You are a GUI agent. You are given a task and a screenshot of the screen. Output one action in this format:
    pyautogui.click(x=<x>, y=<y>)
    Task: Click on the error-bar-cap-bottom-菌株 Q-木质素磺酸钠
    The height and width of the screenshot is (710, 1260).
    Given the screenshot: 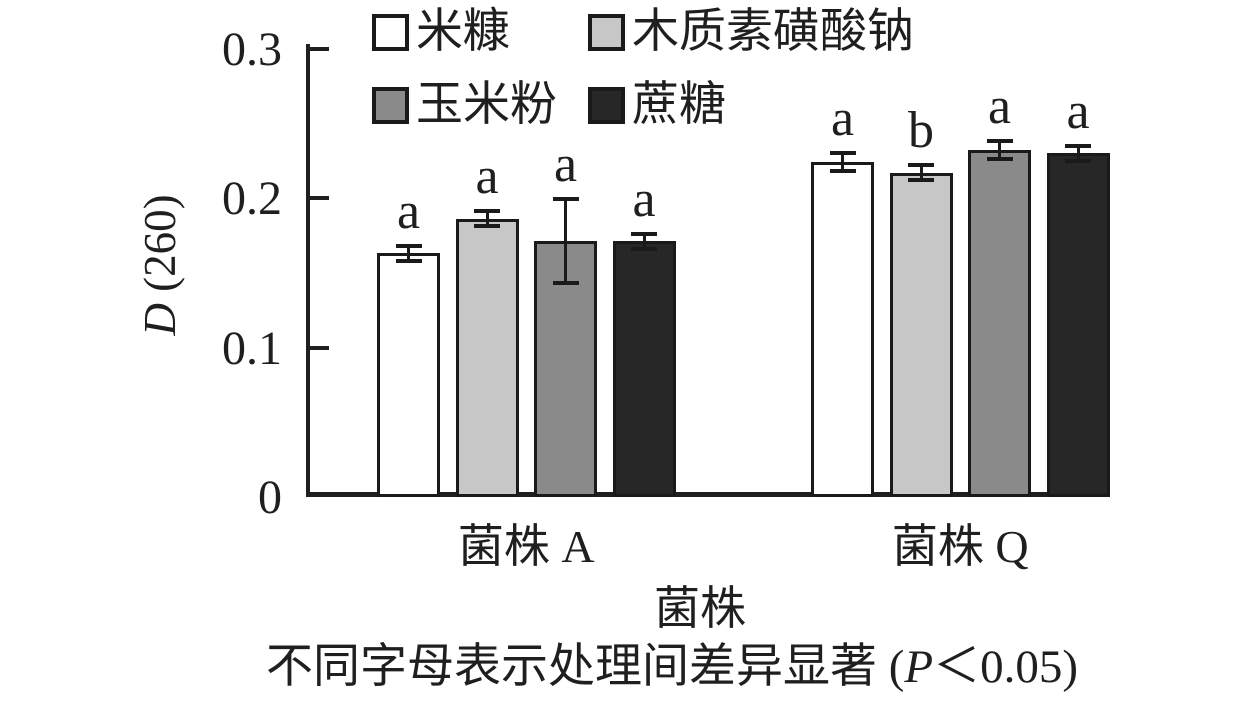 What is the action you would take?
    pyautogui.click(x=921, y=180)
    